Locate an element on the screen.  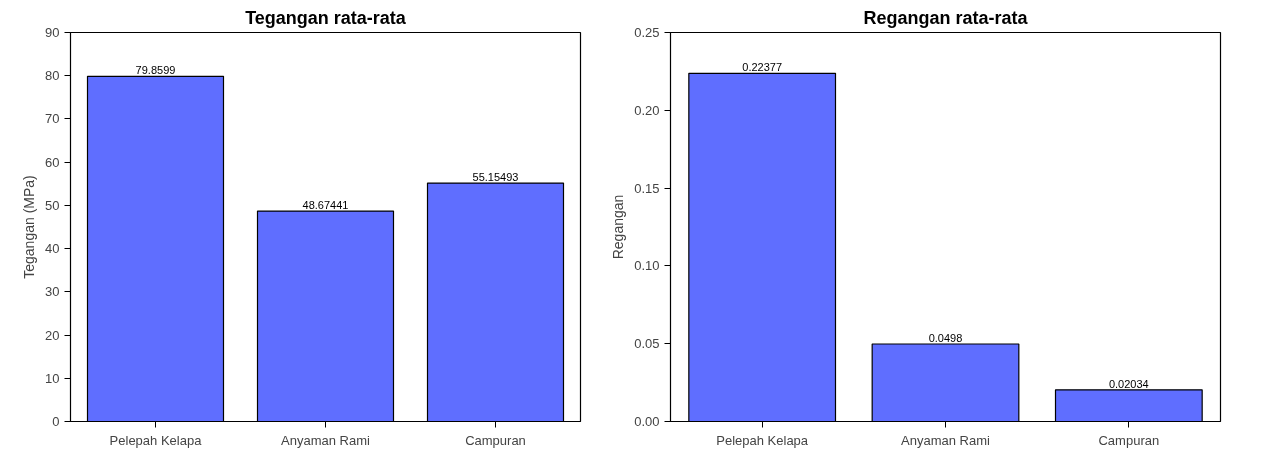
y-tick-label: 70 is located at coordinates (52, 119).